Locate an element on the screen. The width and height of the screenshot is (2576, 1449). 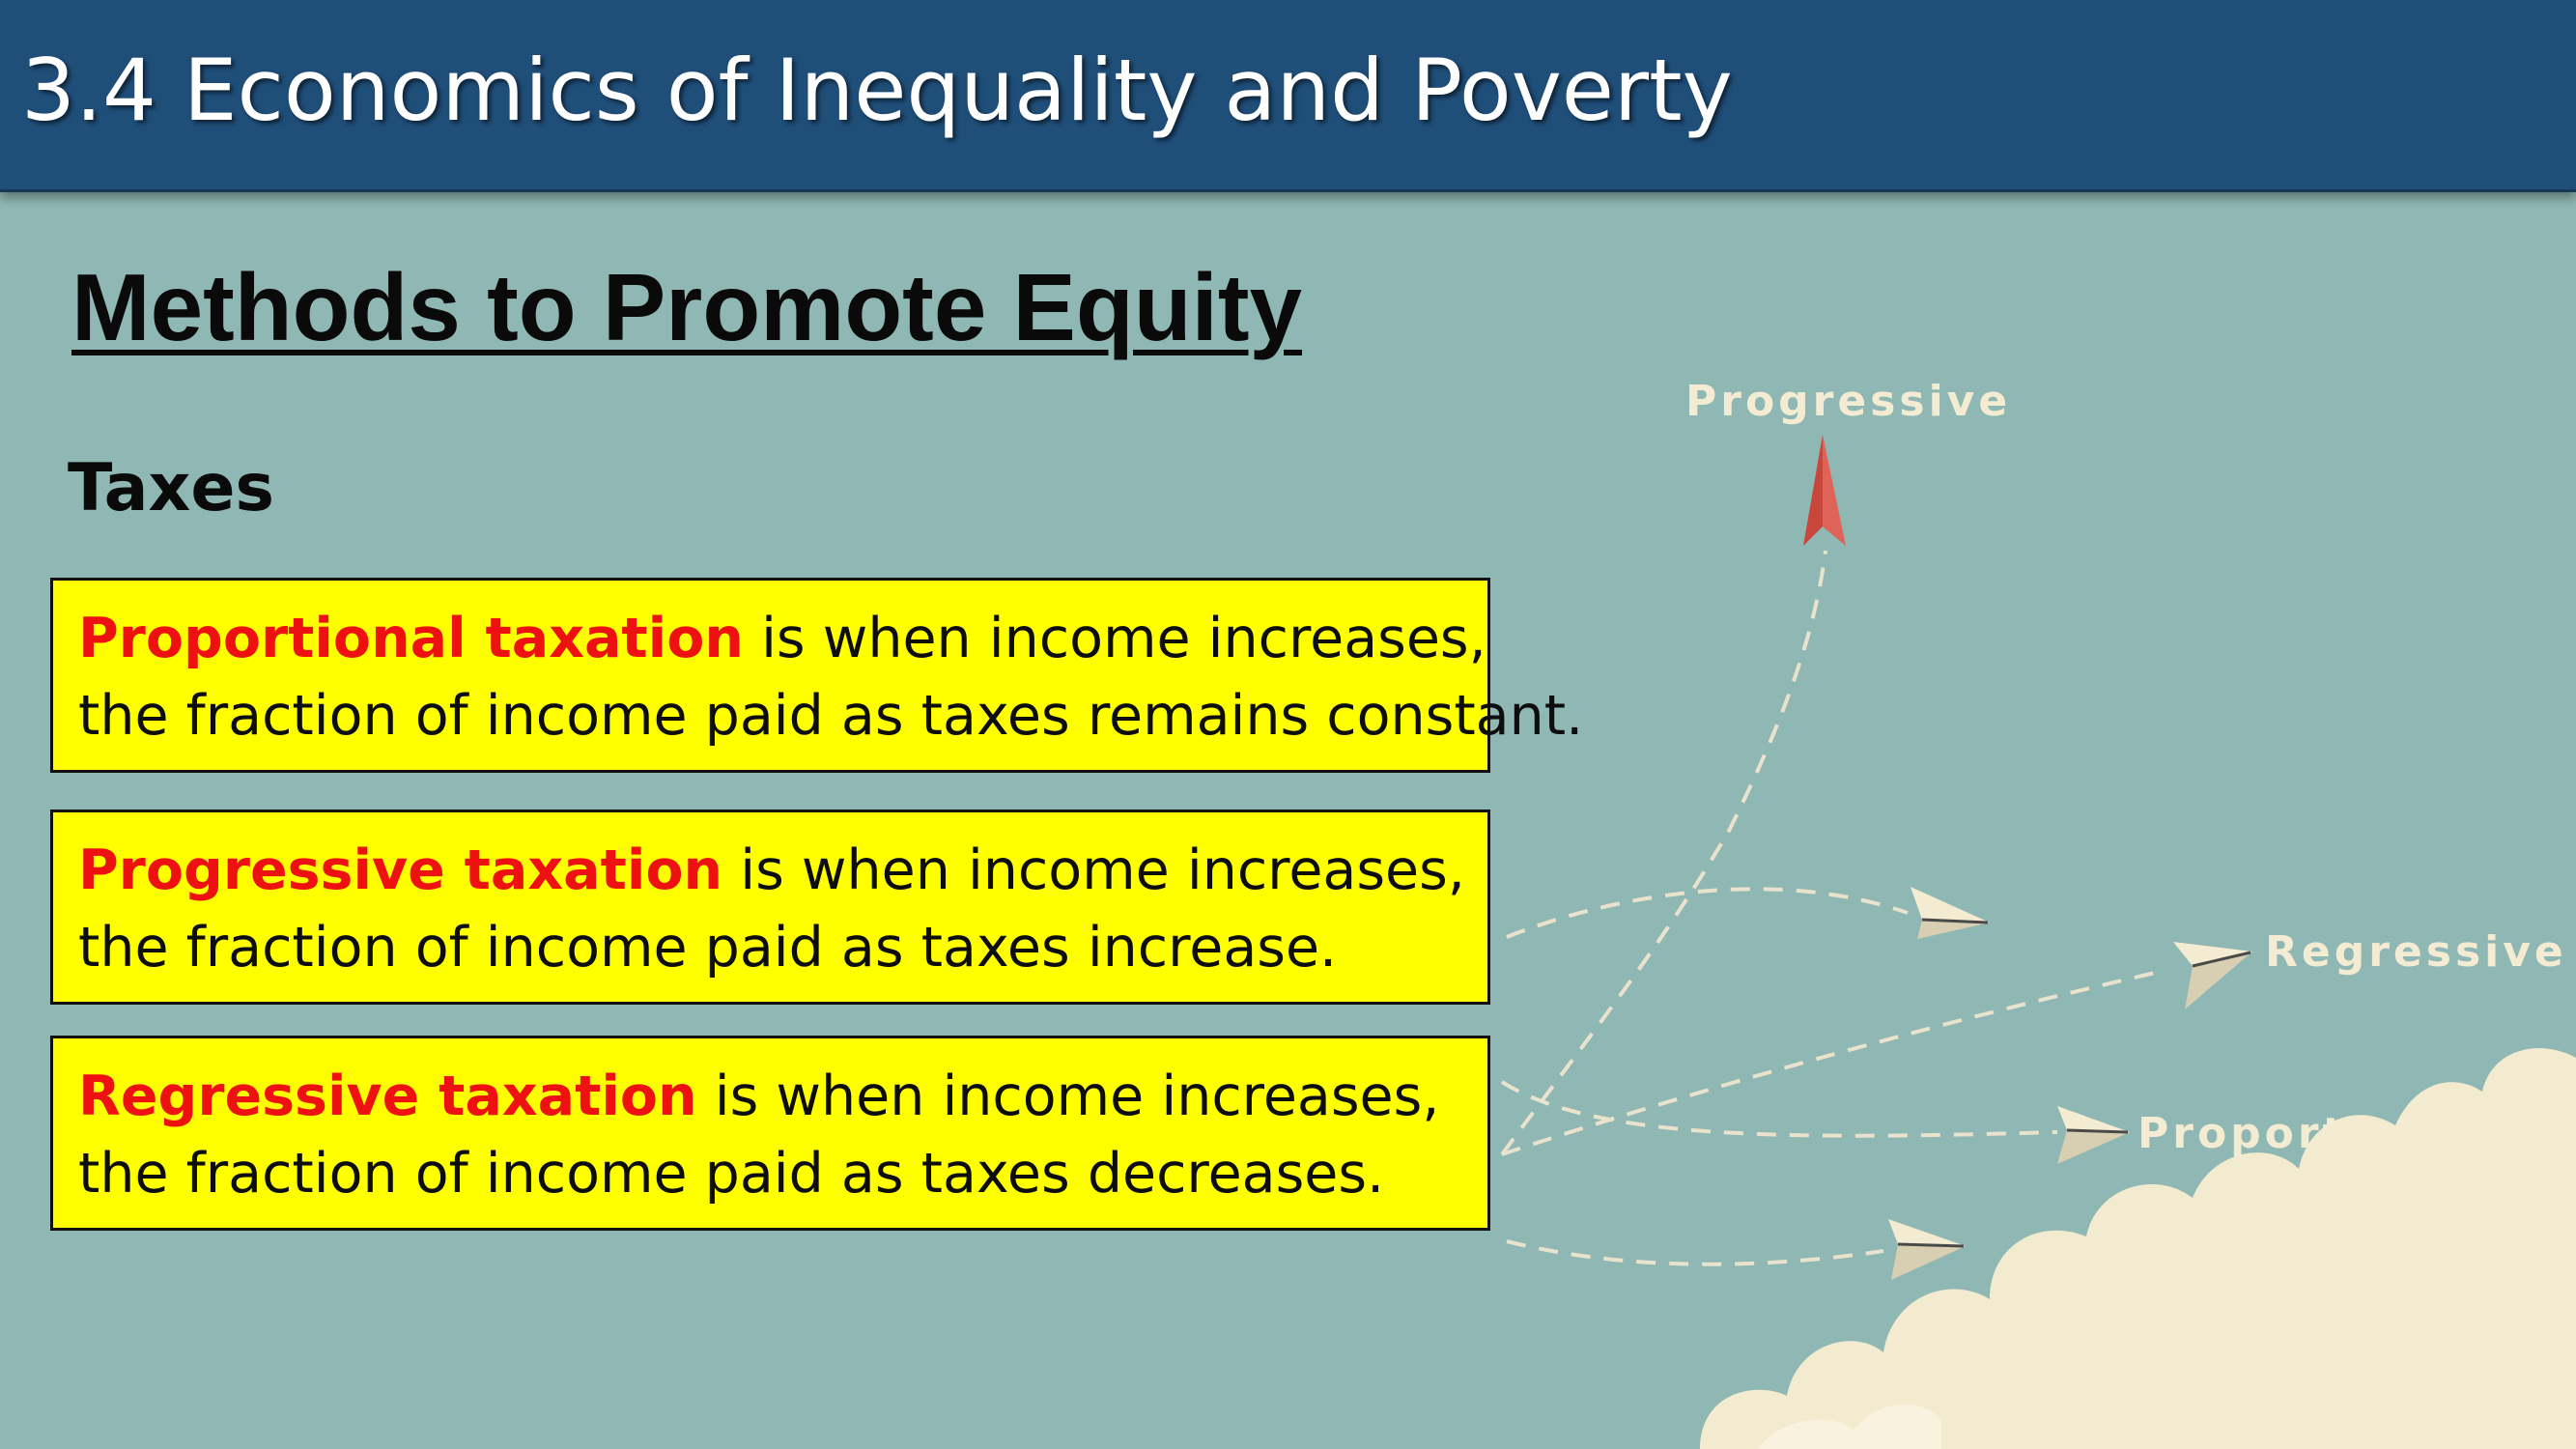
regressive-path is located at coordinates (1833, 1062).